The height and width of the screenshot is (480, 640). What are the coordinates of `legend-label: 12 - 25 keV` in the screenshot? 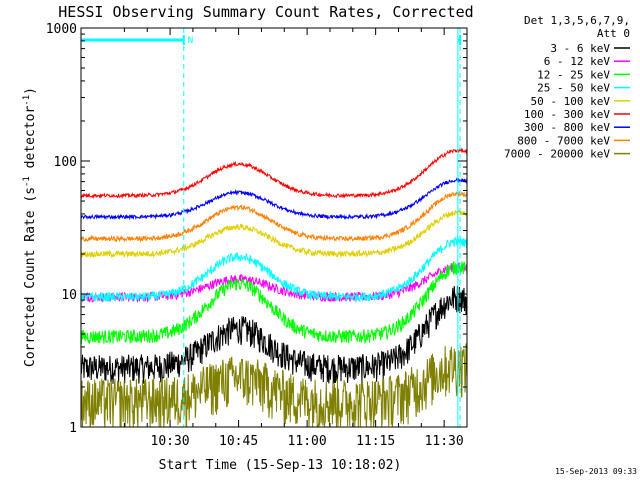 It's located at (573, 74).